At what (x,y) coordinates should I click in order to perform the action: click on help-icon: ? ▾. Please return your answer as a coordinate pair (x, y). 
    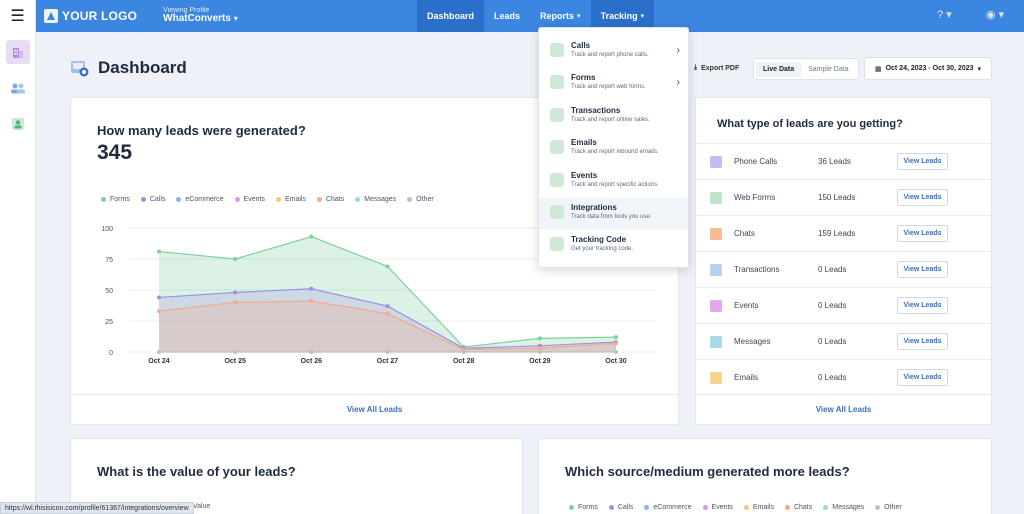
    Looking at the image, I should click on (944, 15).